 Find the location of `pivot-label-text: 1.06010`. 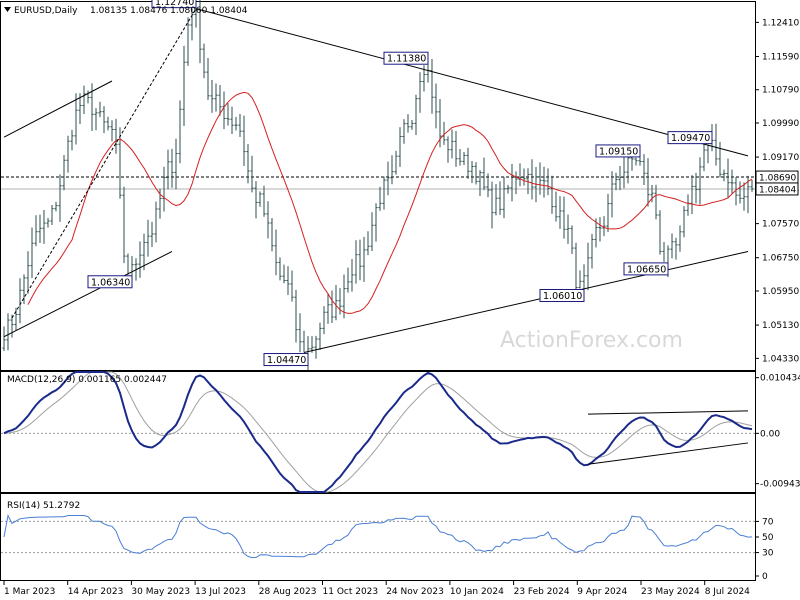

pivot-label-text: 1.06010 is located at coordinates (562, 296).